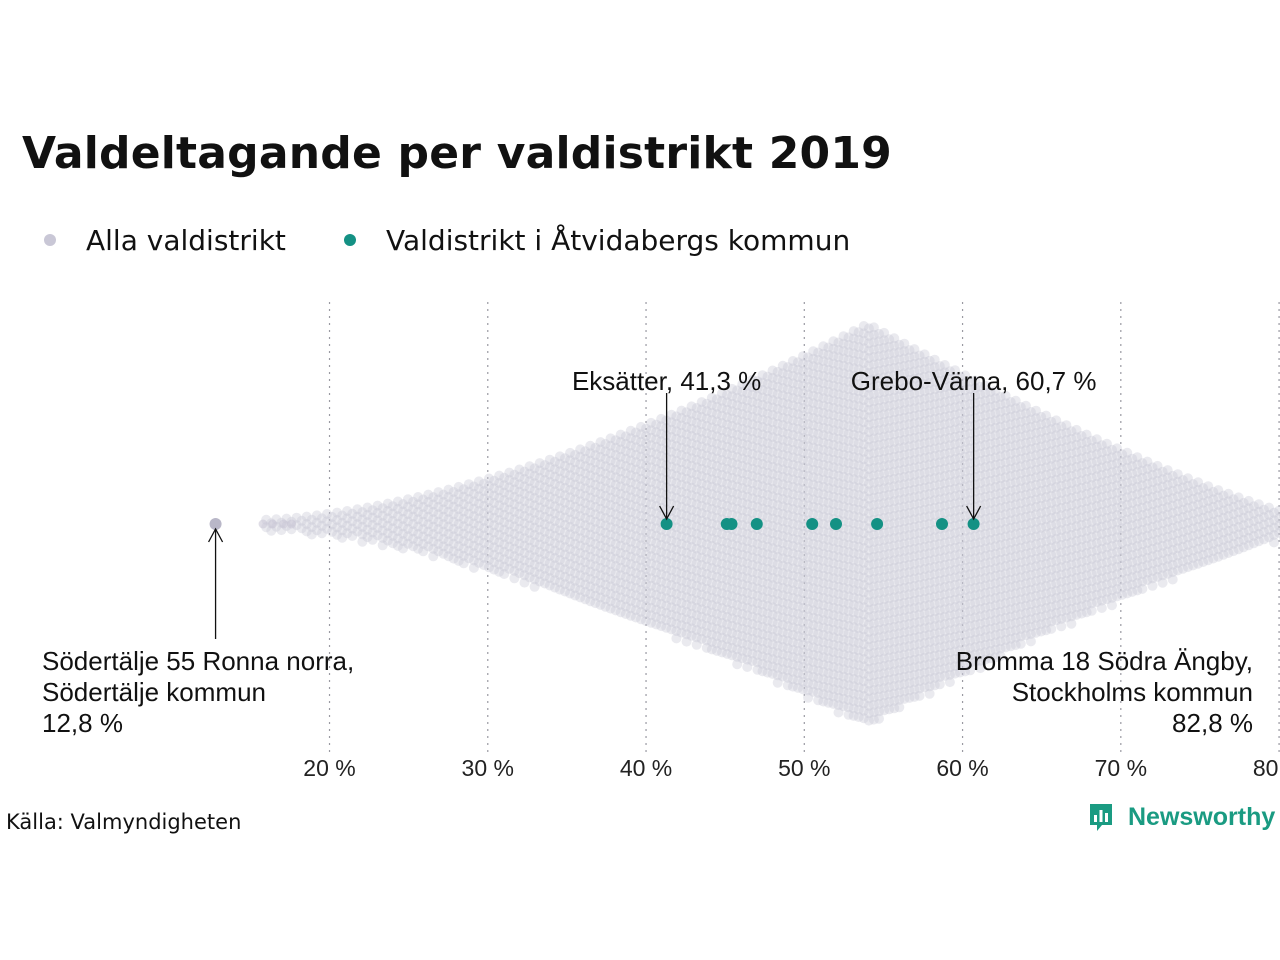  Describe the element at coordinates (1212, 723) in the screenshot. I see `annotation-label: 82,8 %` at that location.